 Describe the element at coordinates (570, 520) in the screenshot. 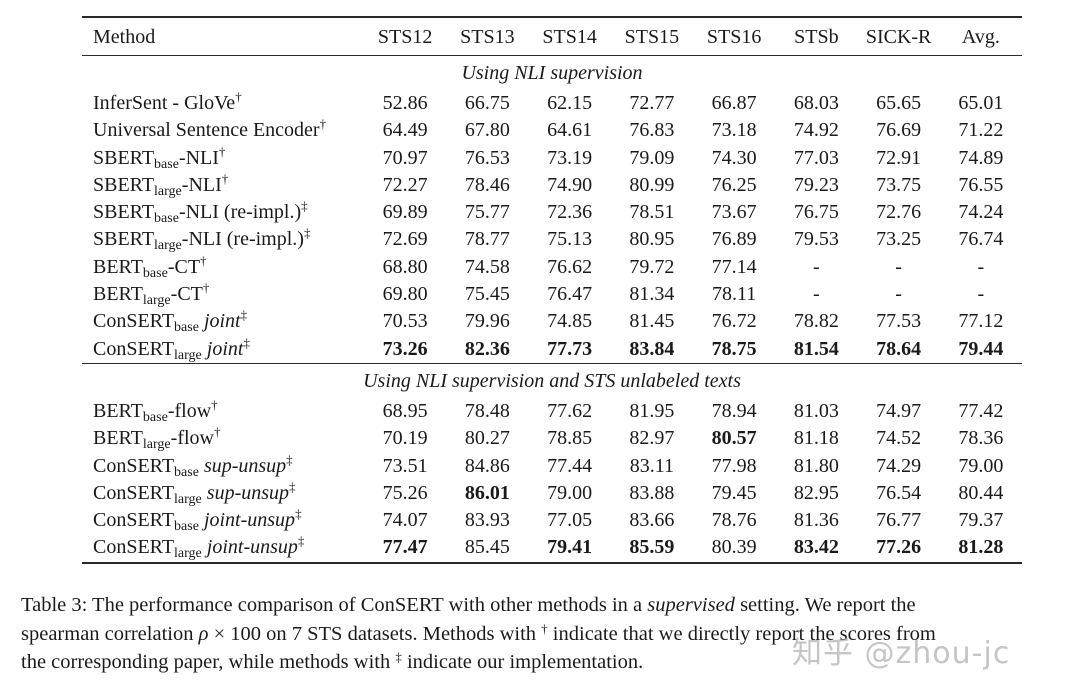

I see `score-cell: 77.05` at that location.